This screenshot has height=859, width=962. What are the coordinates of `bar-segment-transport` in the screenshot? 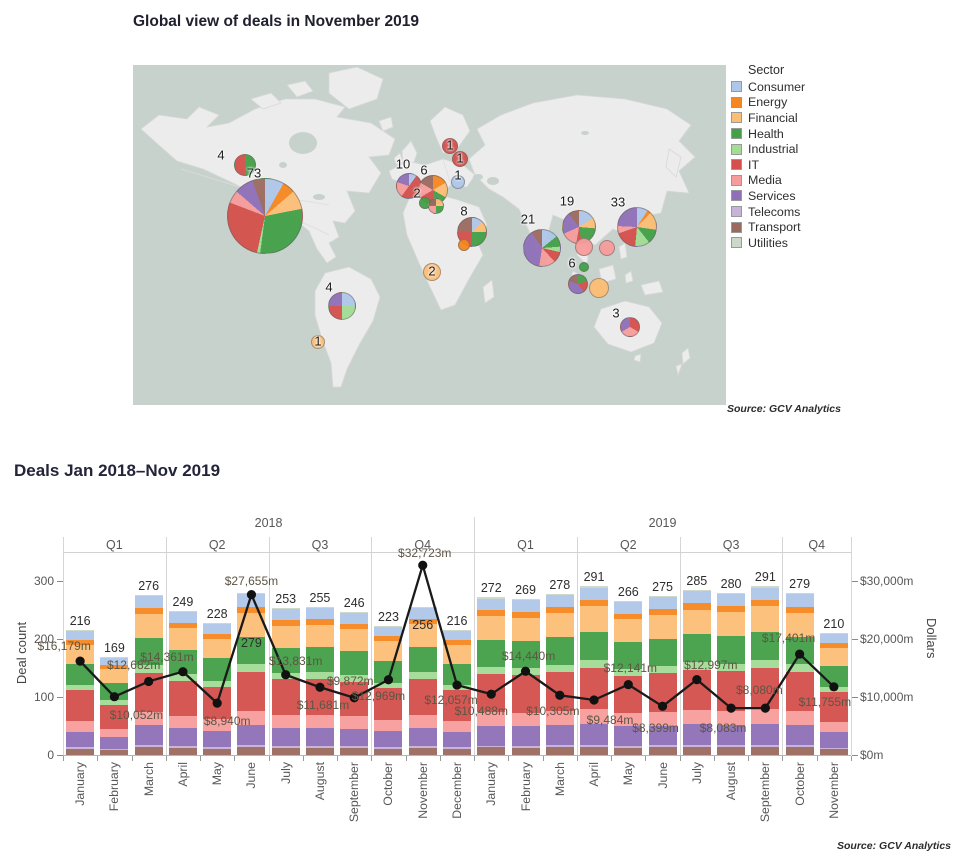 It's located at (422, 751).